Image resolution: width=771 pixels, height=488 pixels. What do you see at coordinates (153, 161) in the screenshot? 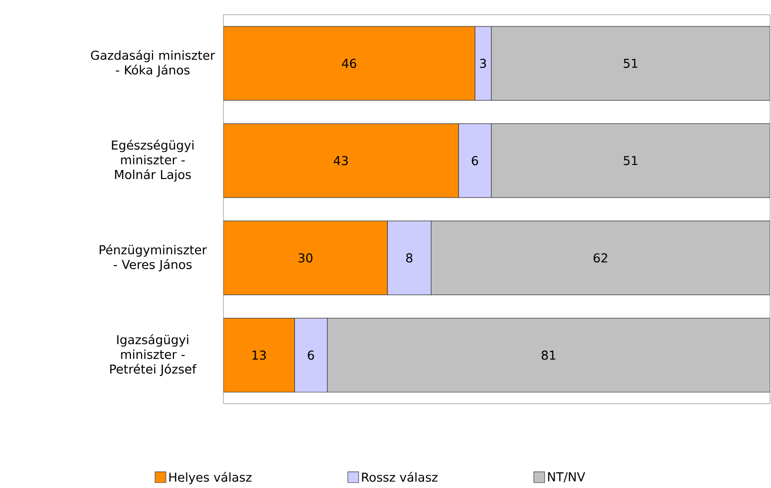
I see `y-tick-label: Egészségügyi miniszter - Molnár Lajos` at bounding box center [153, 161].